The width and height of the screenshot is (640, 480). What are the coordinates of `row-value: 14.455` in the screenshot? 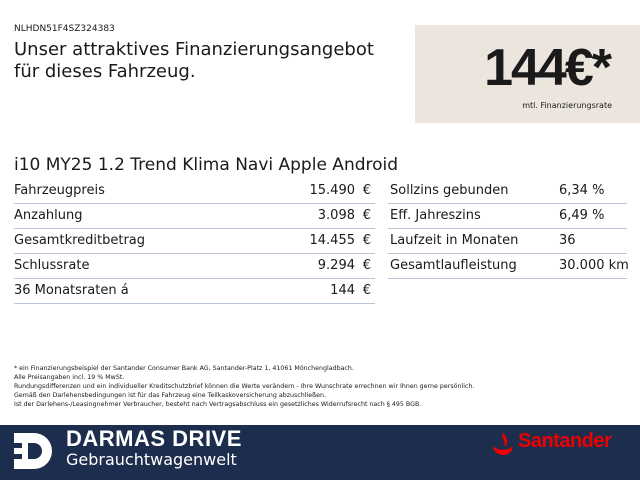 It's located at (332, 240).